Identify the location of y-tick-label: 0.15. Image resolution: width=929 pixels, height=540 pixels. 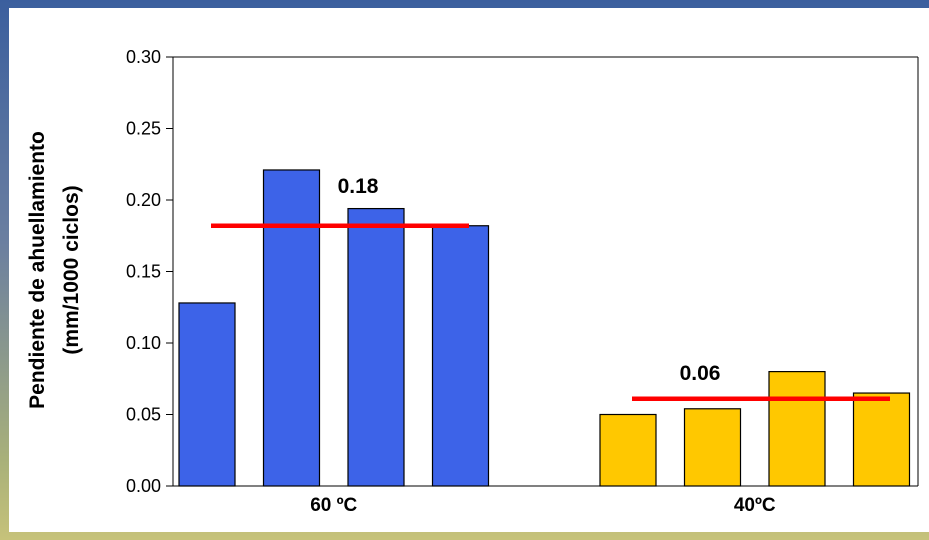
(143, 272).